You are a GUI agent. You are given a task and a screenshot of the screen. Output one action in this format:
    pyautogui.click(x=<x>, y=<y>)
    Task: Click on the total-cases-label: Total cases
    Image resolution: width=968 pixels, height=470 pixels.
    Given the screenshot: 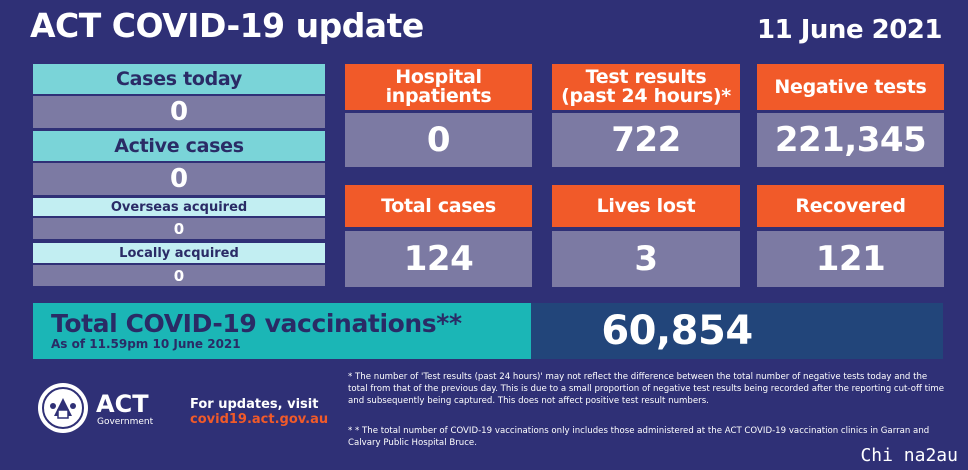 What is the action you would take?
    pyautogui.click(x=438, y=206)
    